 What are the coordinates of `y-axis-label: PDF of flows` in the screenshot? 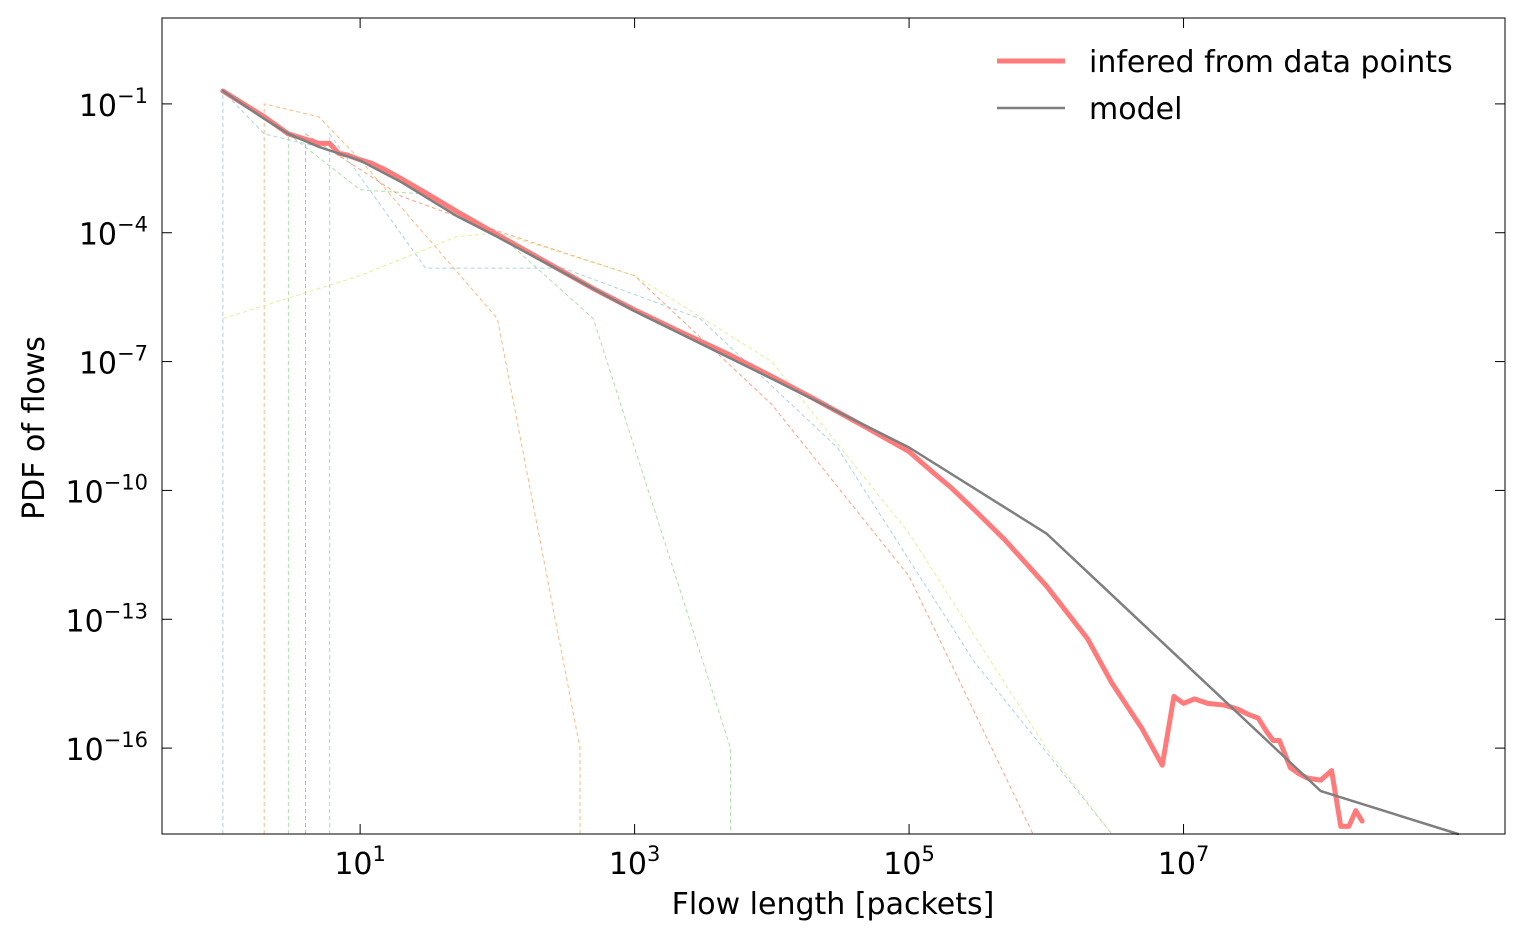 It's located at (34, 428).